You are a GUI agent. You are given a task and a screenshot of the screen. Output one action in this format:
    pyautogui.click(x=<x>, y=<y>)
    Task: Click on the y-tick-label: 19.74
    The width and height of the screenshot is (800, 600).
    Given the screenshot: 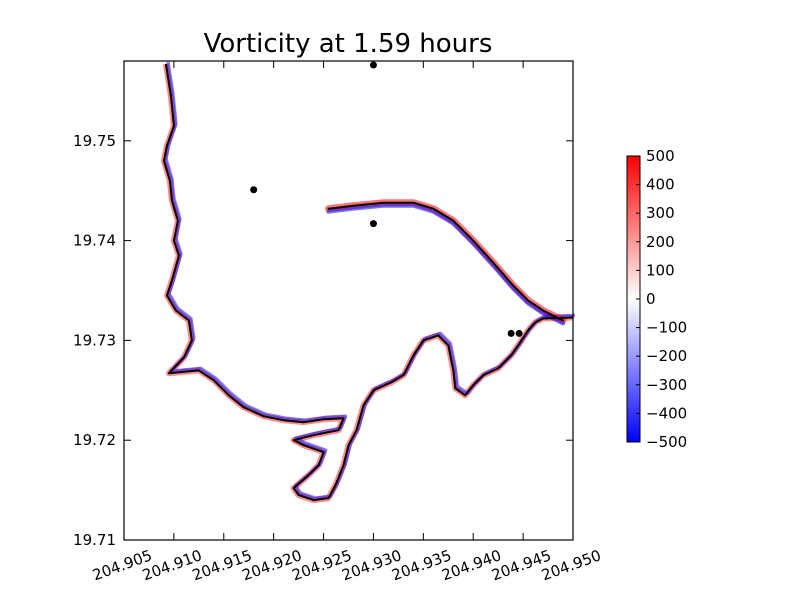 What is the action you would take?
    pyautogui.click(x=94, y=241)
    